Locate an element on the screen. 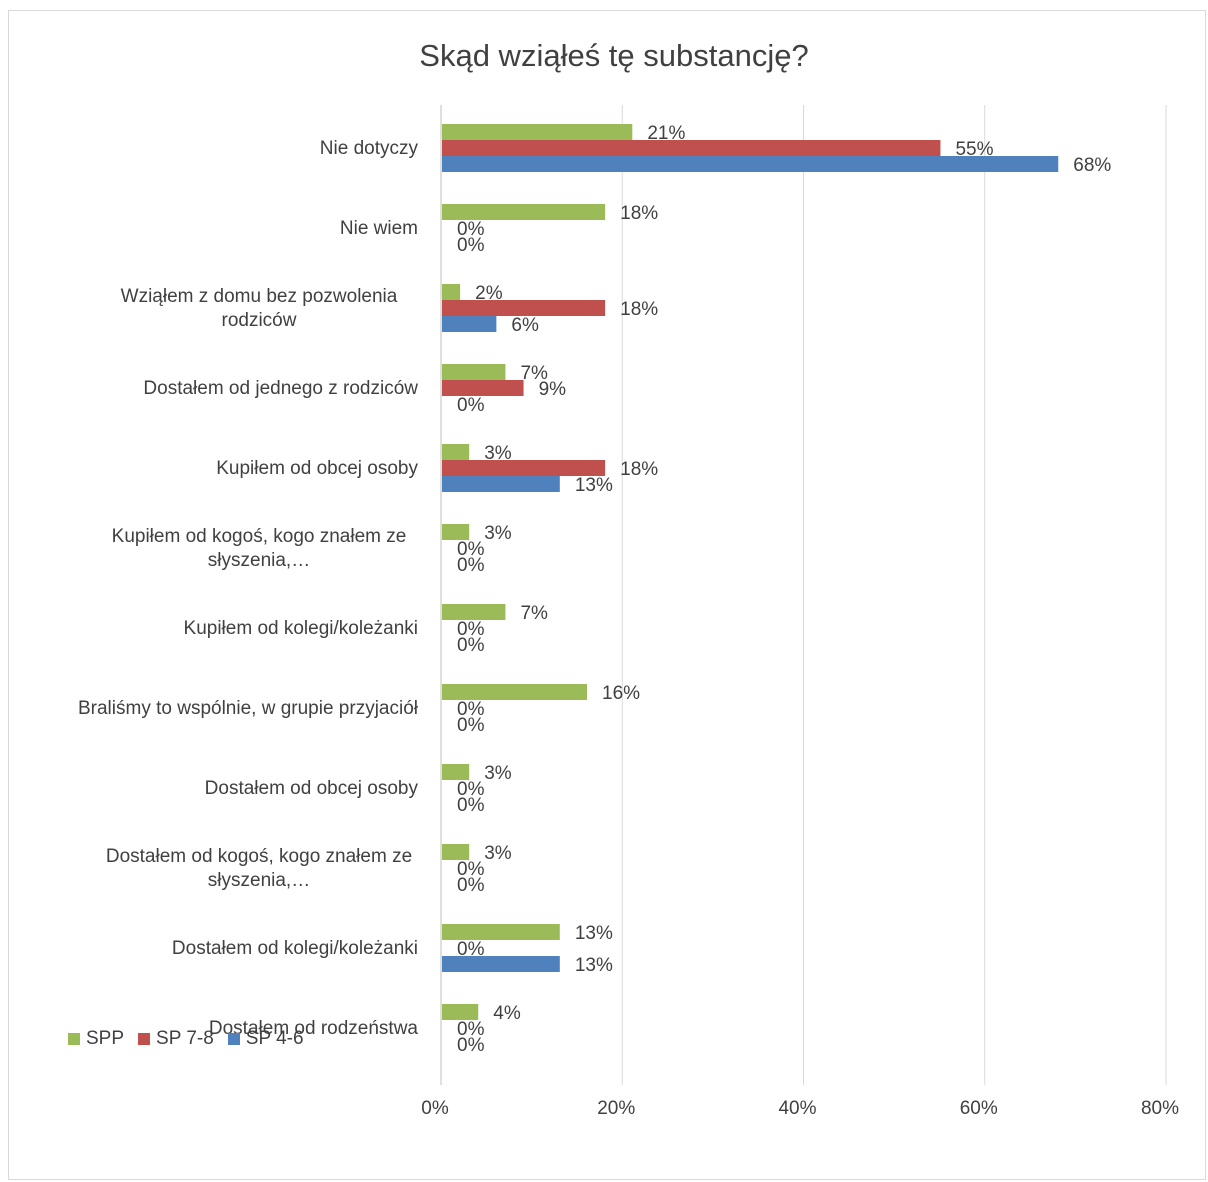 The image size is (1208, 1182). data-label: 68% is located at coordinates (1092, 165).